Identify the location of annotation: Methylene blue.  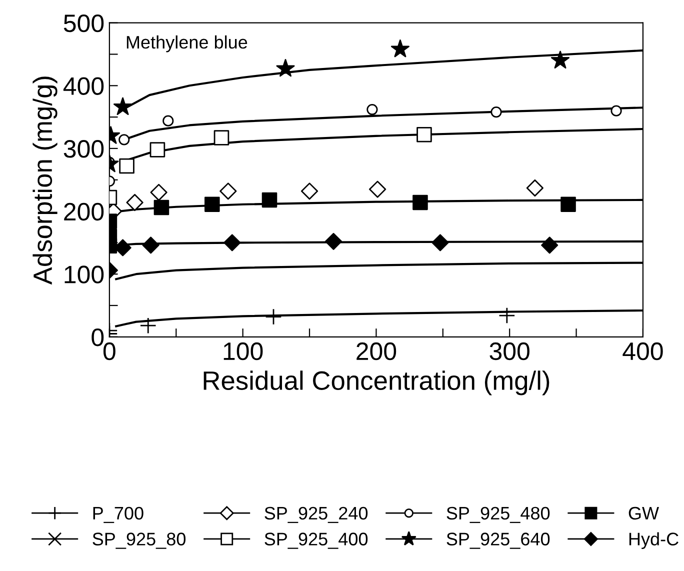
(187, 43).